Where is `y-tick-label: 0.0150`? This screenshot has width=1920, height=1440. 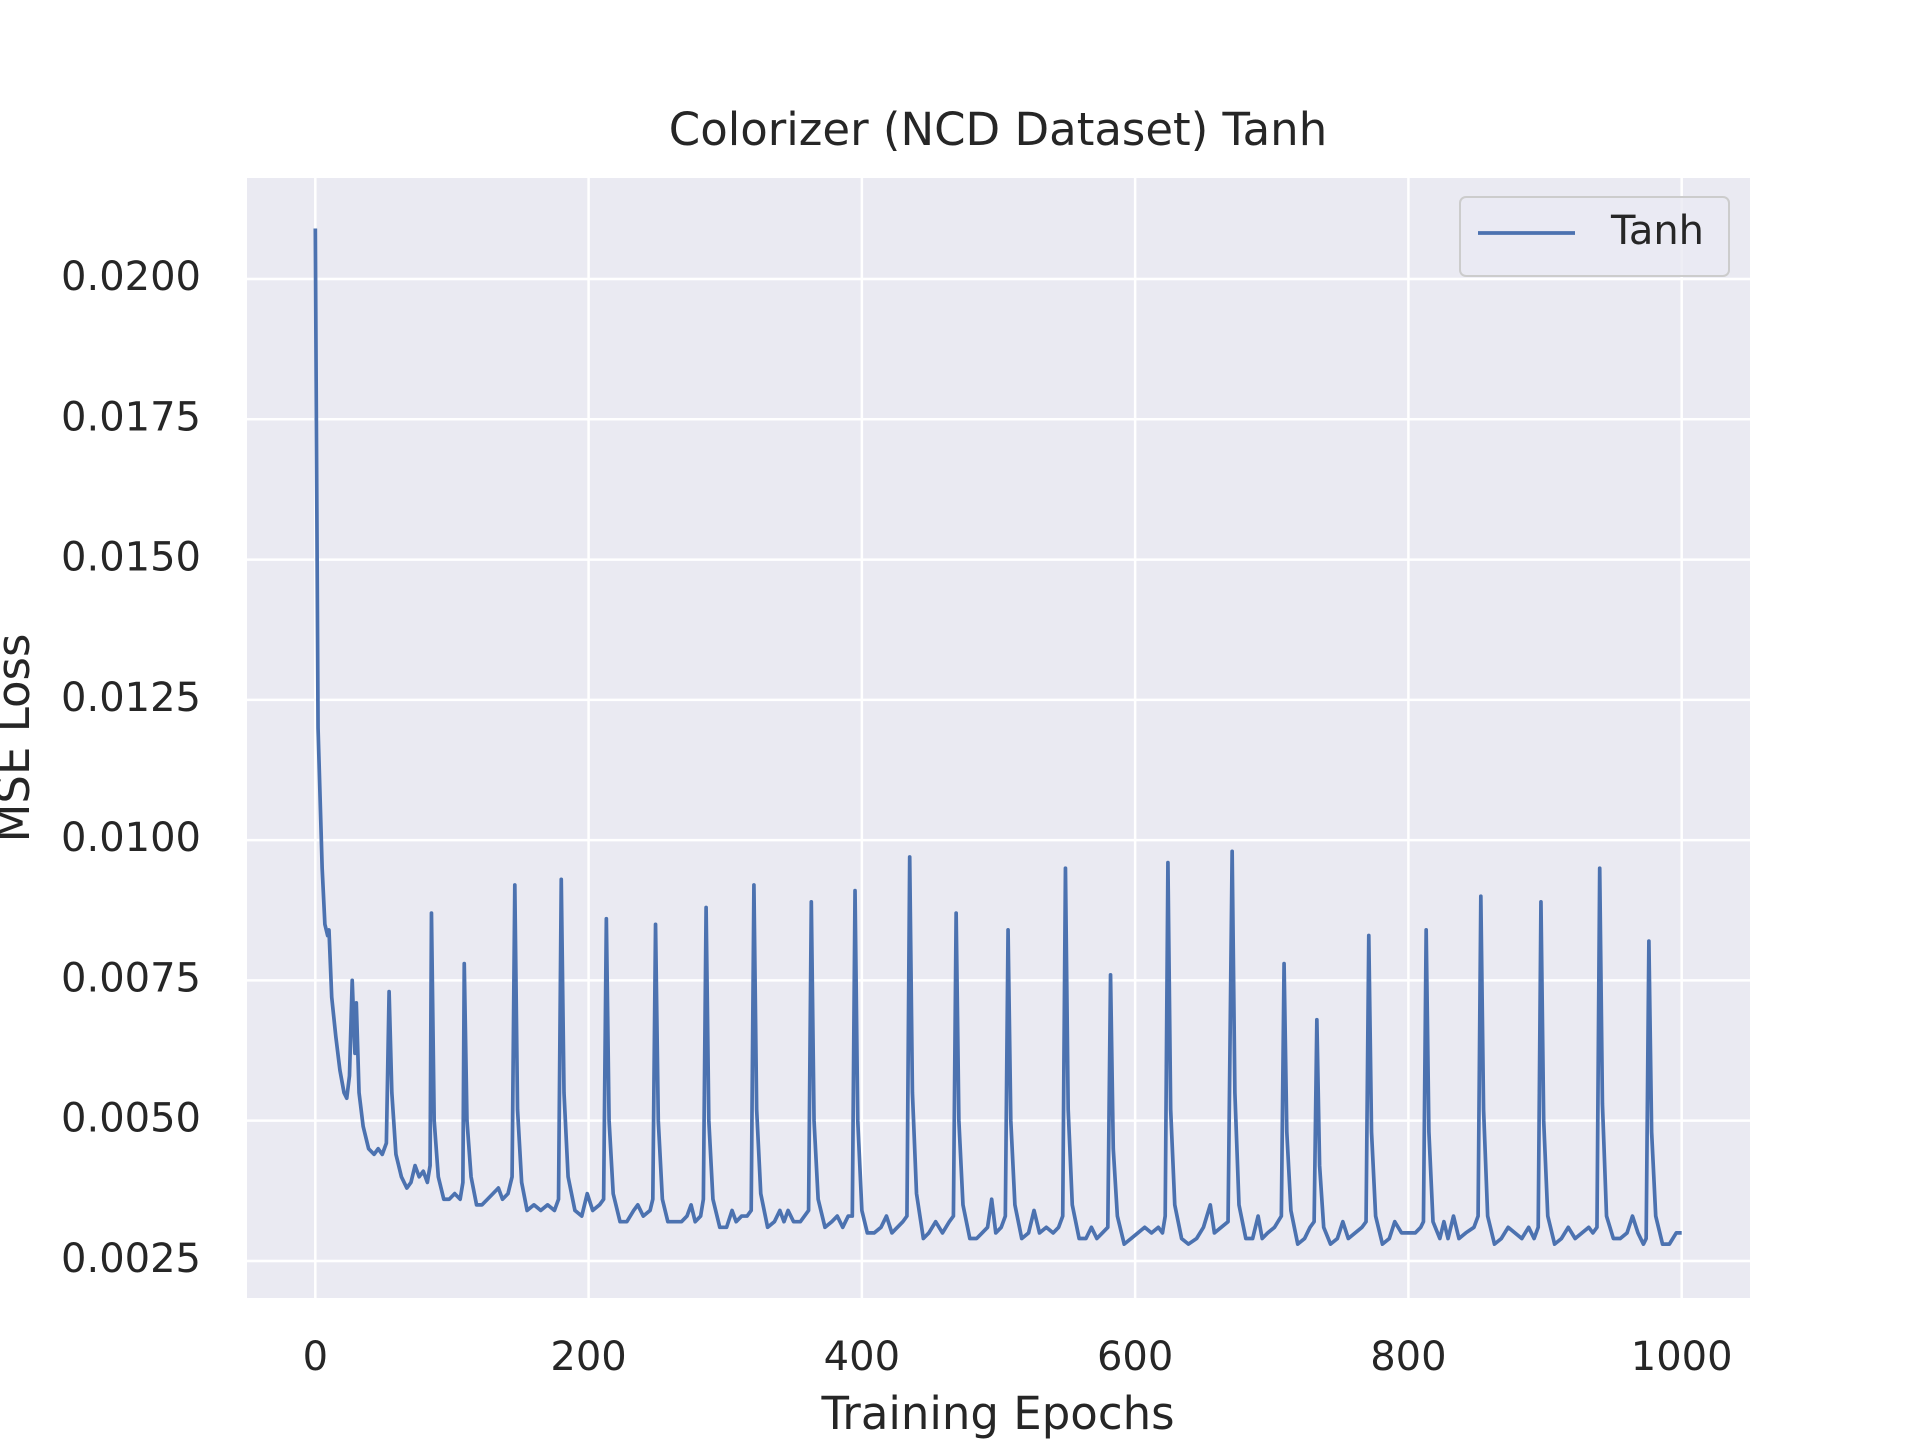 y-tick-label: 0.0150 is located at coordinates (131, 558).